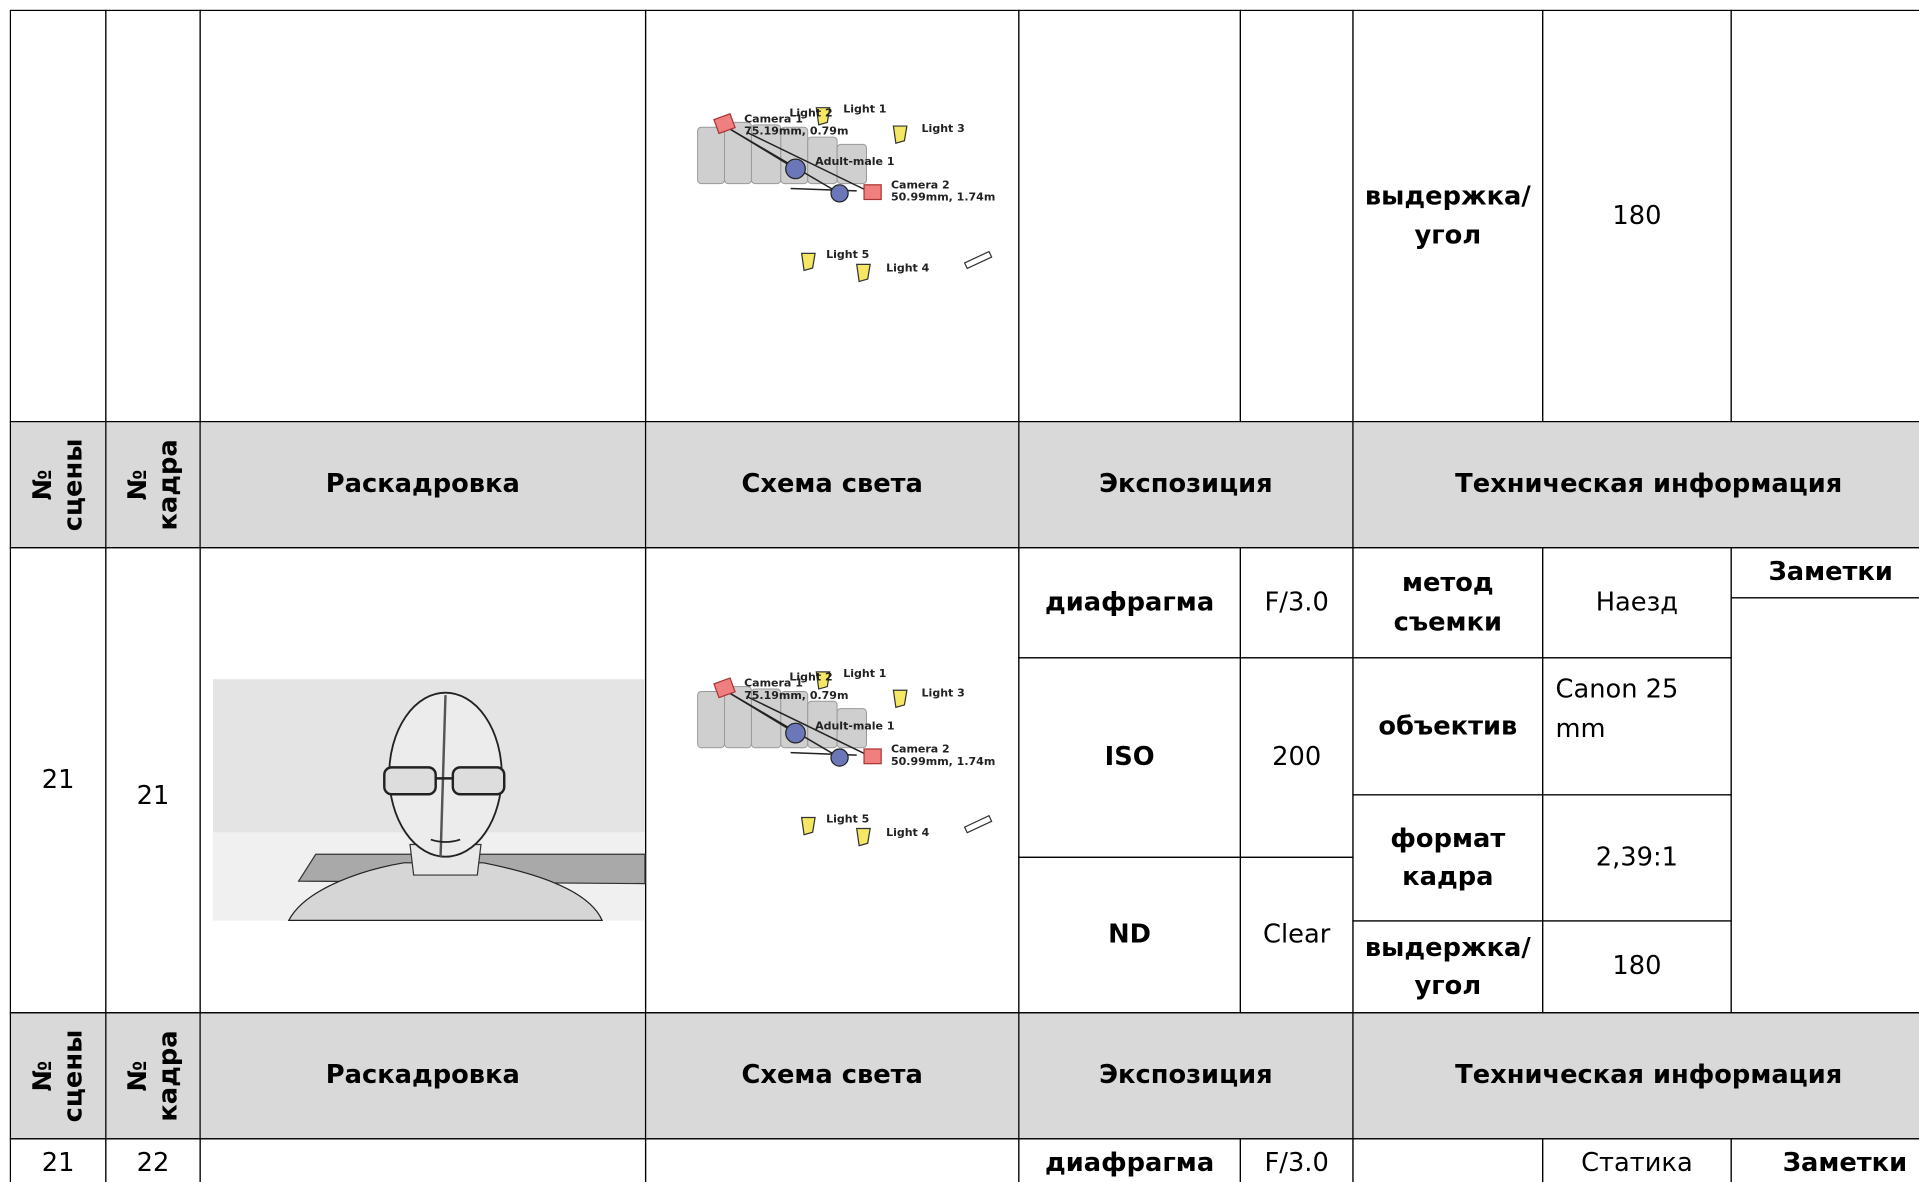  What do you see at coordinates (445, 840) in the screenshot?
I see `mouth` at bounding box center [445, 840].